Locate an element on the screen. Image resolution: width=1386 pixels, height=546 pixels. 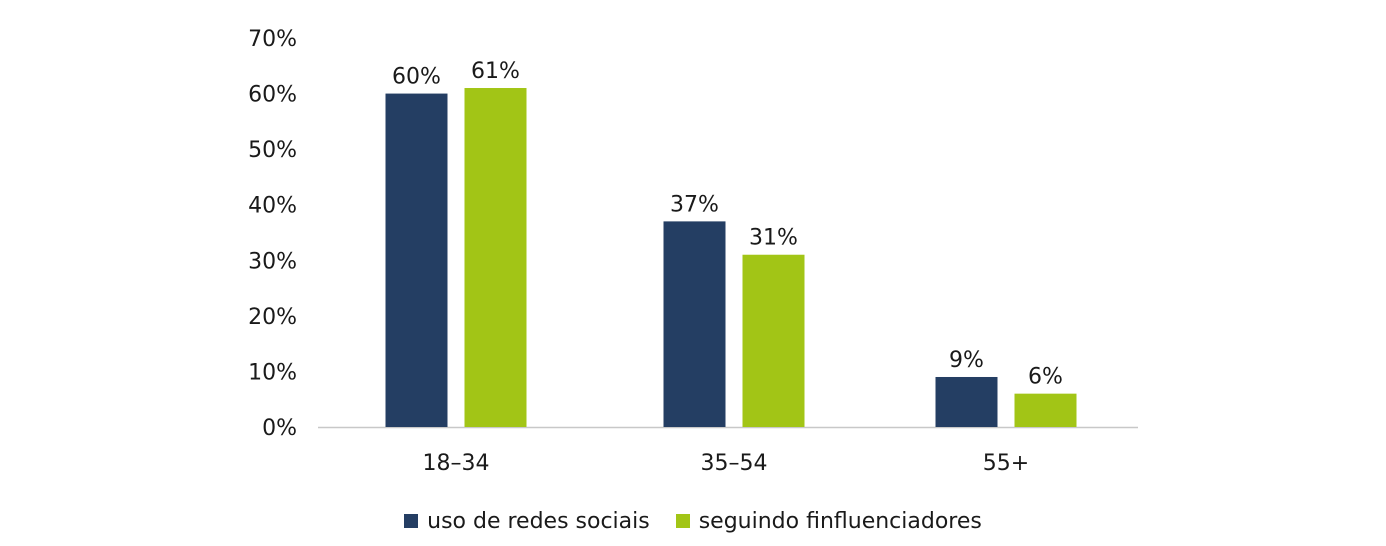
y-tick-label: 60% is located at coordinates (272, 95).